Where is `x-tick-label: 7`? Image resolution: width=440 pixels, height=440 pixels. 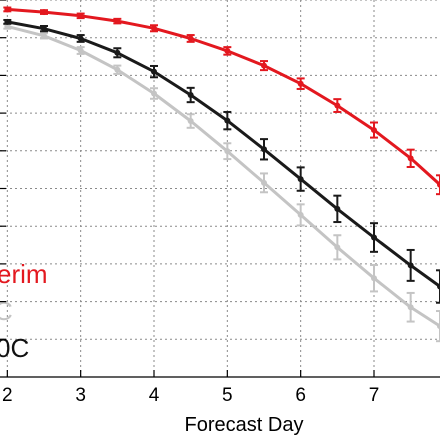
x-tick-label: 7 is located at coordinates (374, 395).